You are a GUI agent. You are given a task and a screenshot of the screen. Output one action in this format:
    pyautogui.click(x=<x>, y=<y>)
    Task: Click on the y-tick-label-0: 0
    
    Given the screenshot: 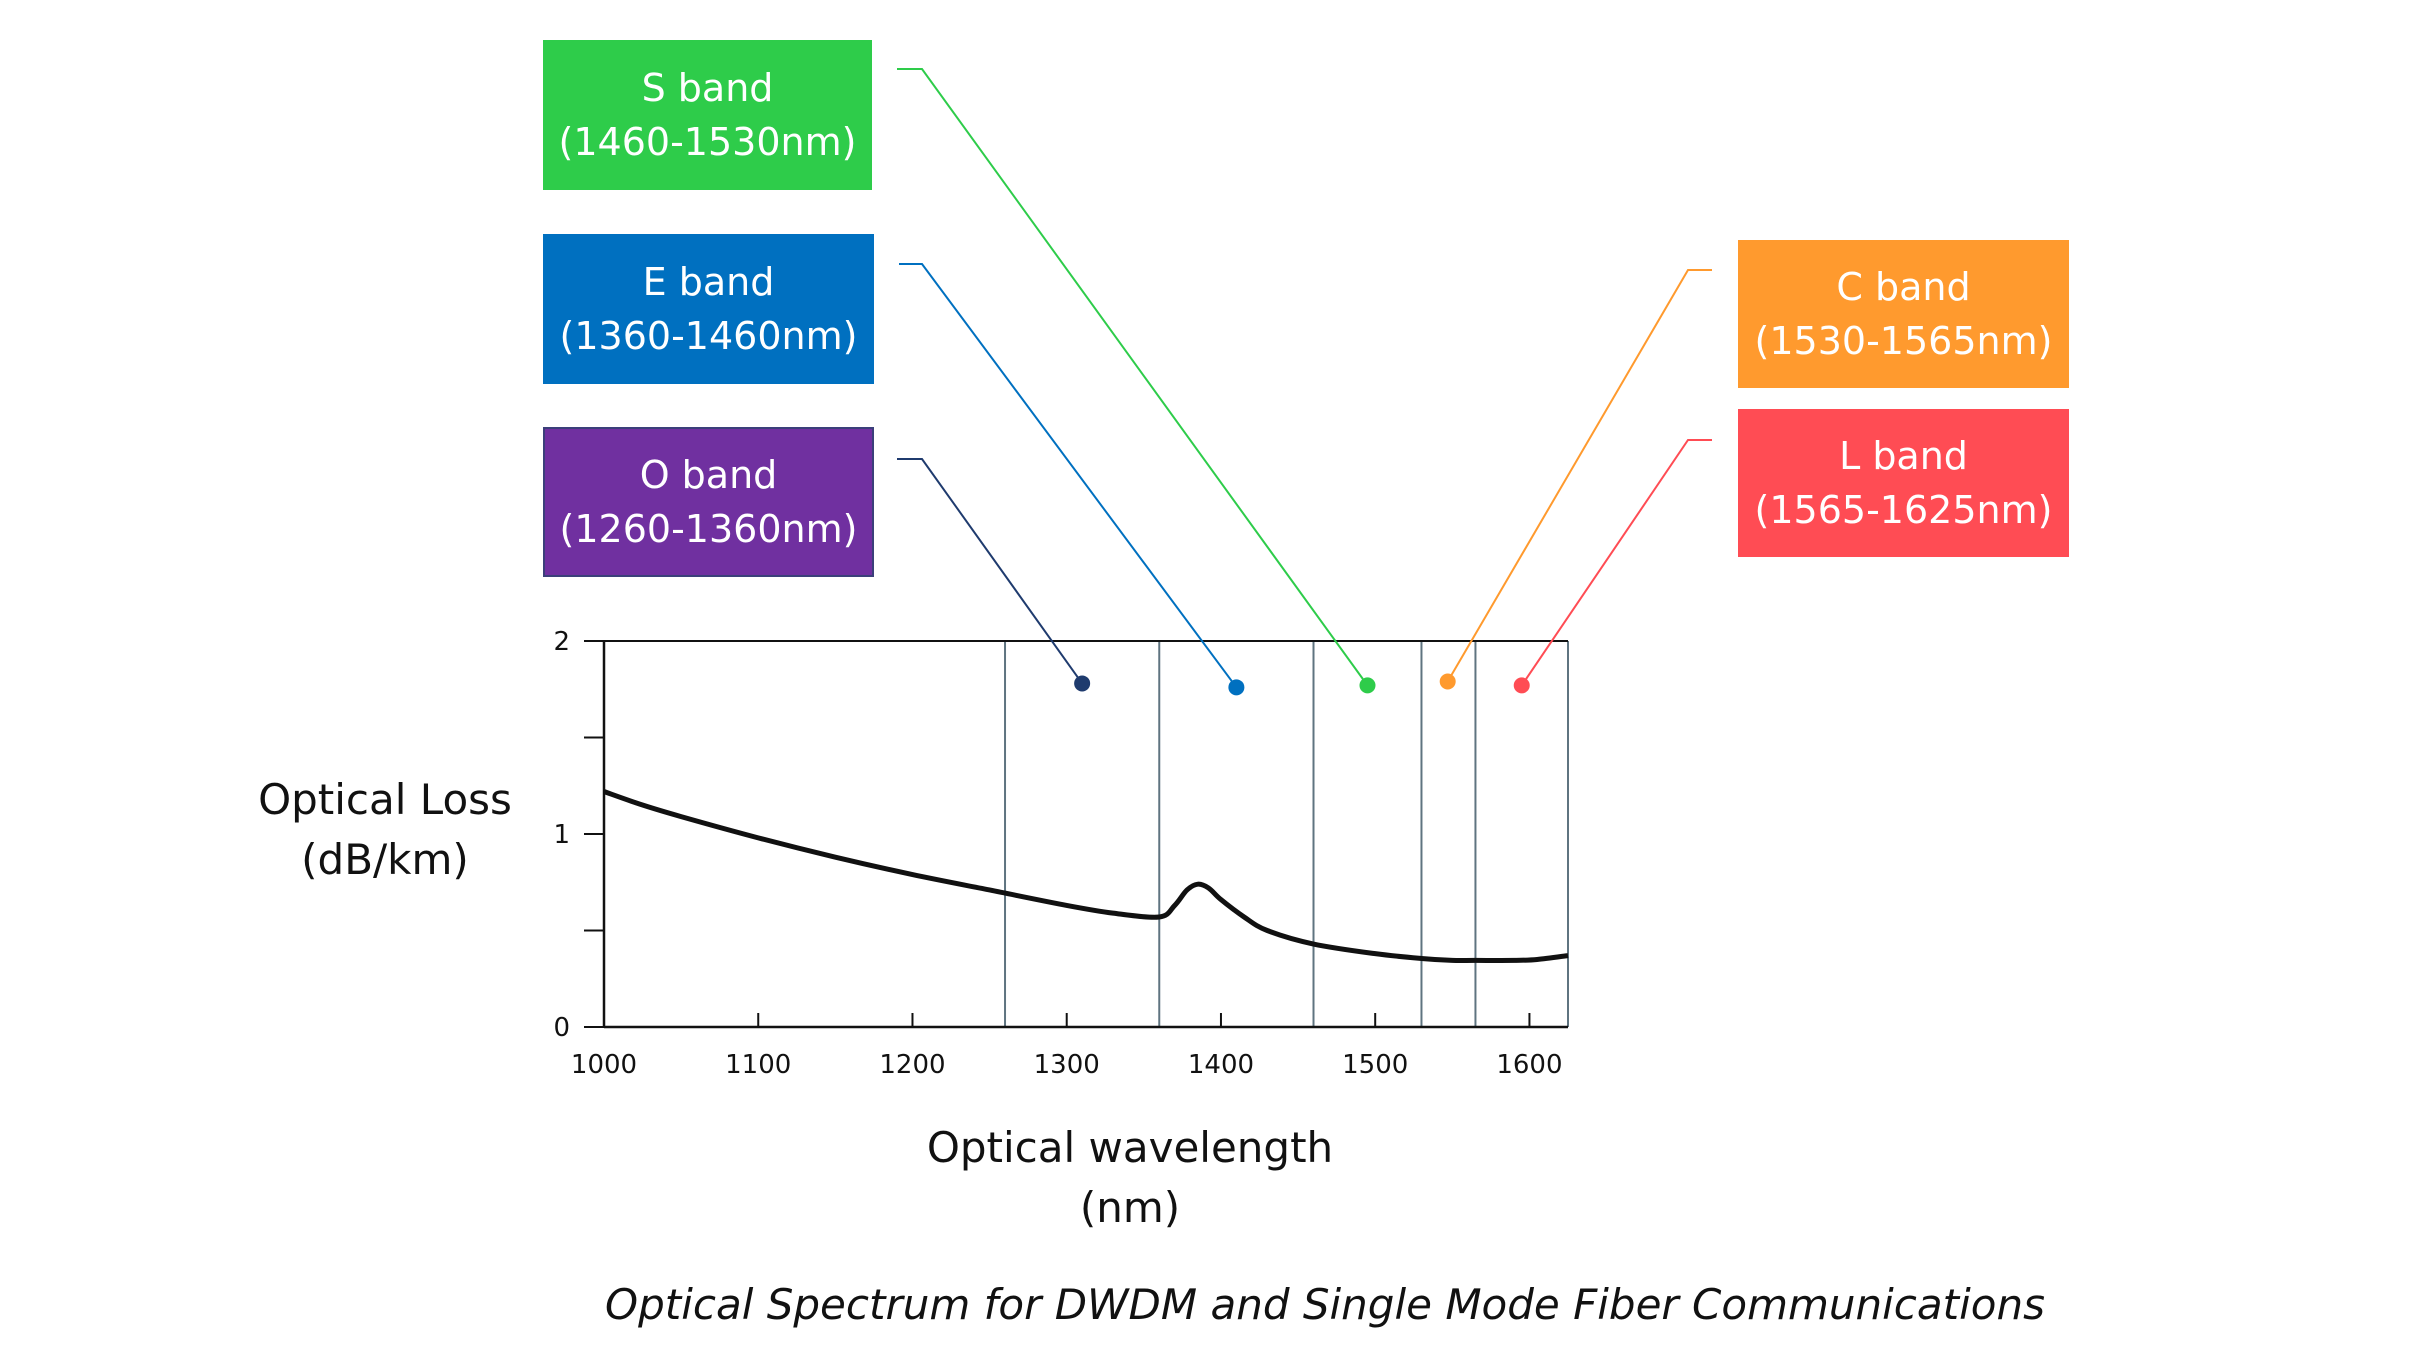 What is the action you would take?
    pyautogui.click(x=561, y=1028)
    